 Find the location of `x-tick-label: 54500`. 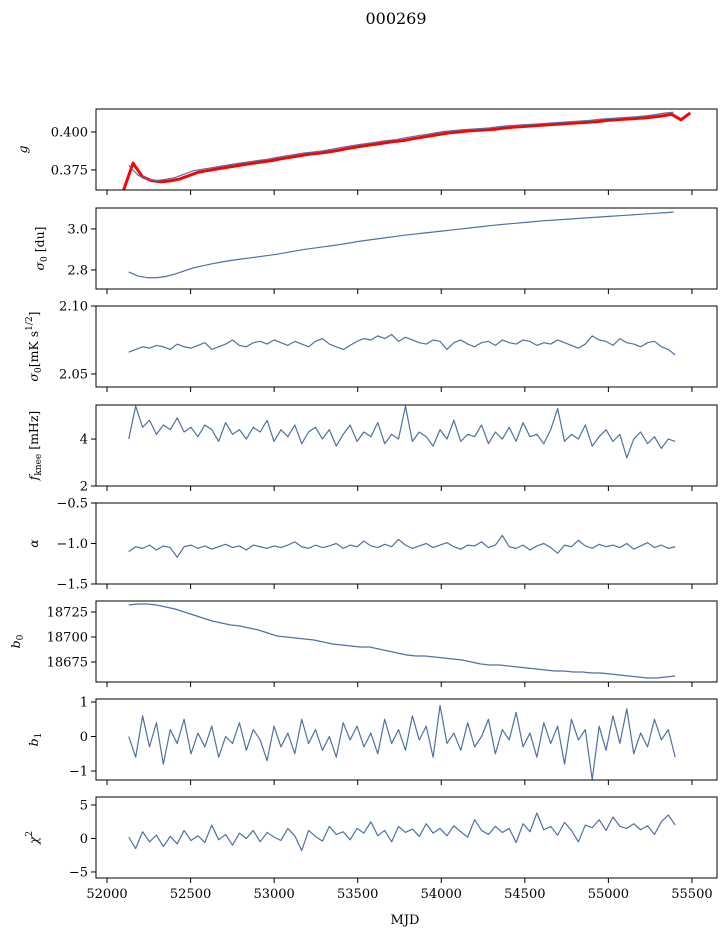

x-tick-label: 54500 is located at coordinates (524, 894).